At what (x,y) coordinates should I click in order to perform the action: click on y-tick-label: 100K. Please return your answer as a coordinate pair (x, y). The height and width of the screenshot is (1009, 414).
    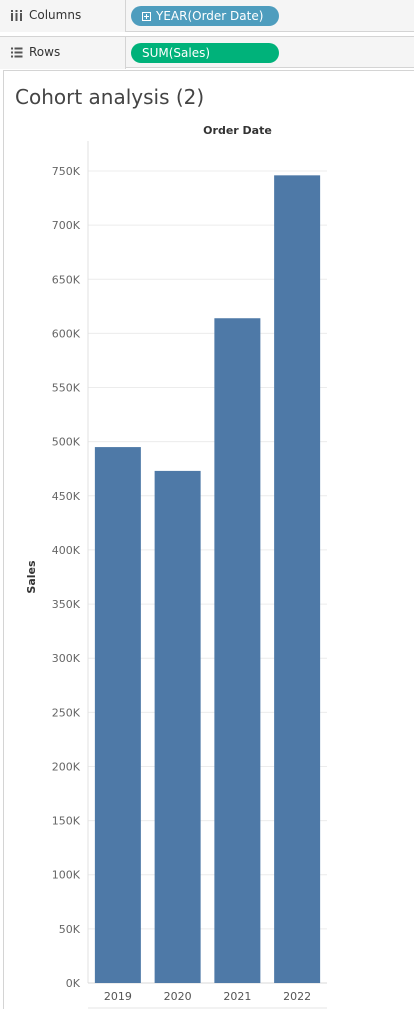
    Looking at the image, I should click on (66, 875).